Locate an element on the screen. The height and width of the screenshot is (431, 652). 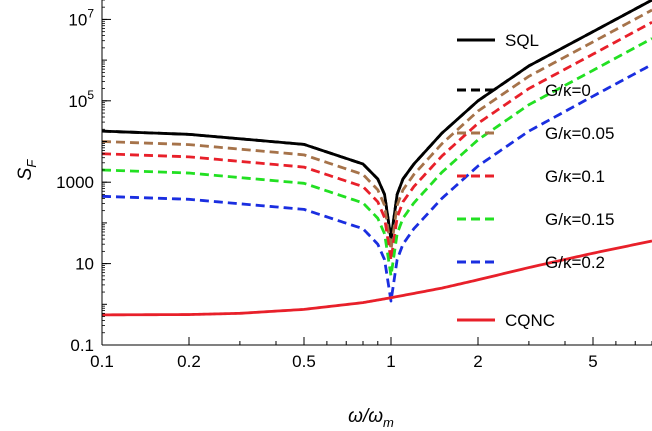
x-tick-label: 0.2 is located at coordinates (189, 361).